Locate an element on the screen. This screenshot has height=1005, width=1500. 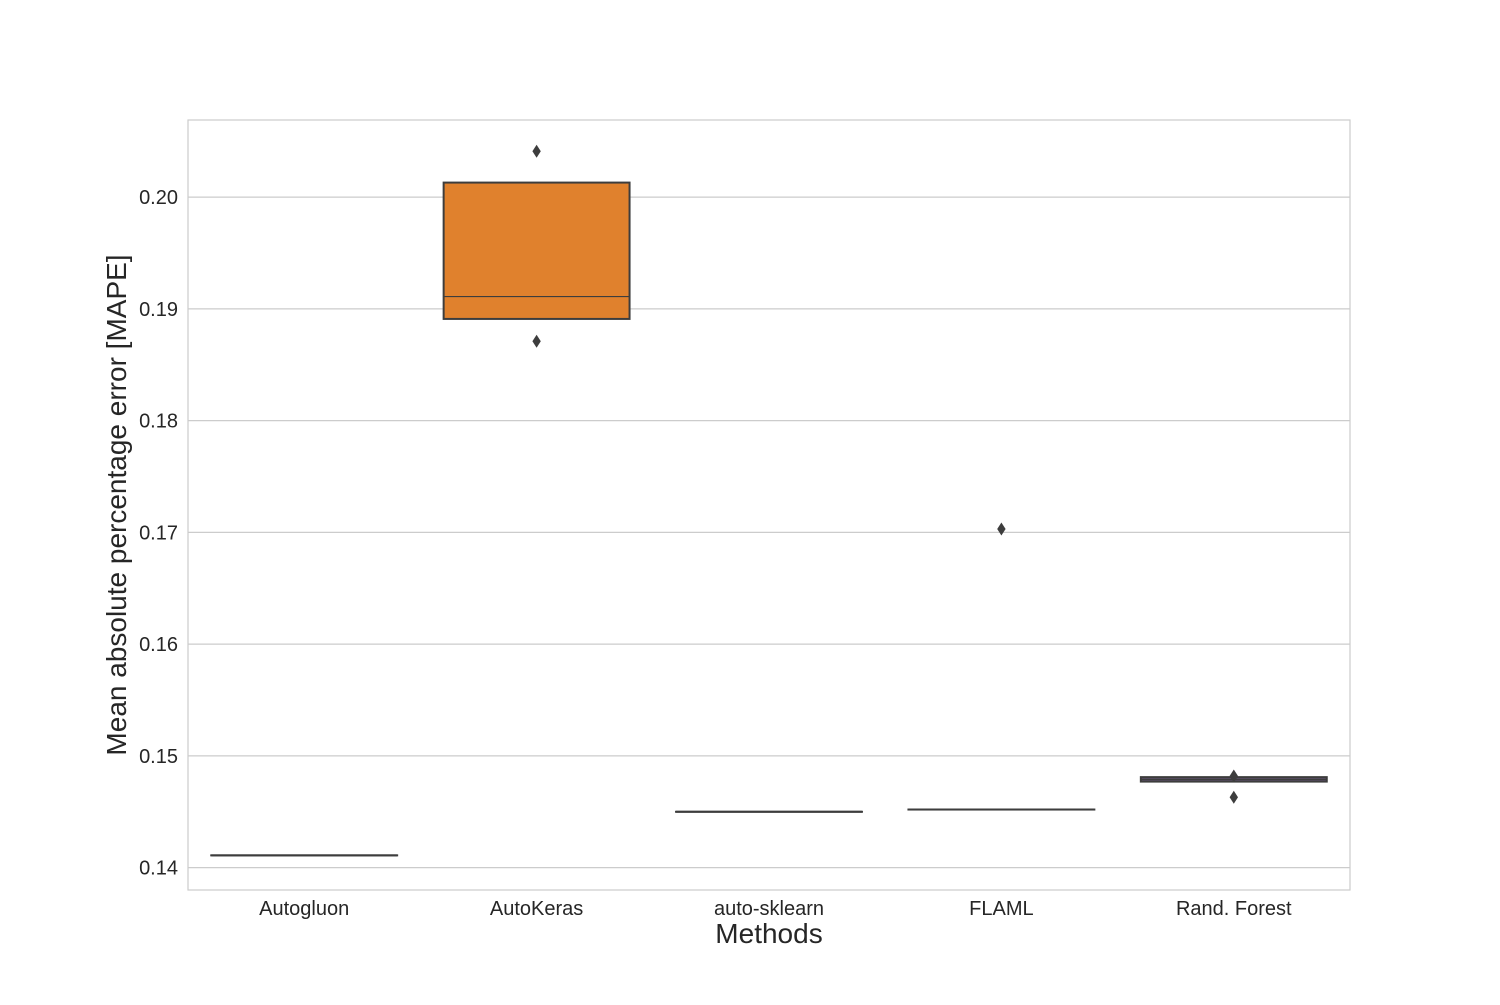
x-tick-label: FLAML is located at coordinates (1001, 909).